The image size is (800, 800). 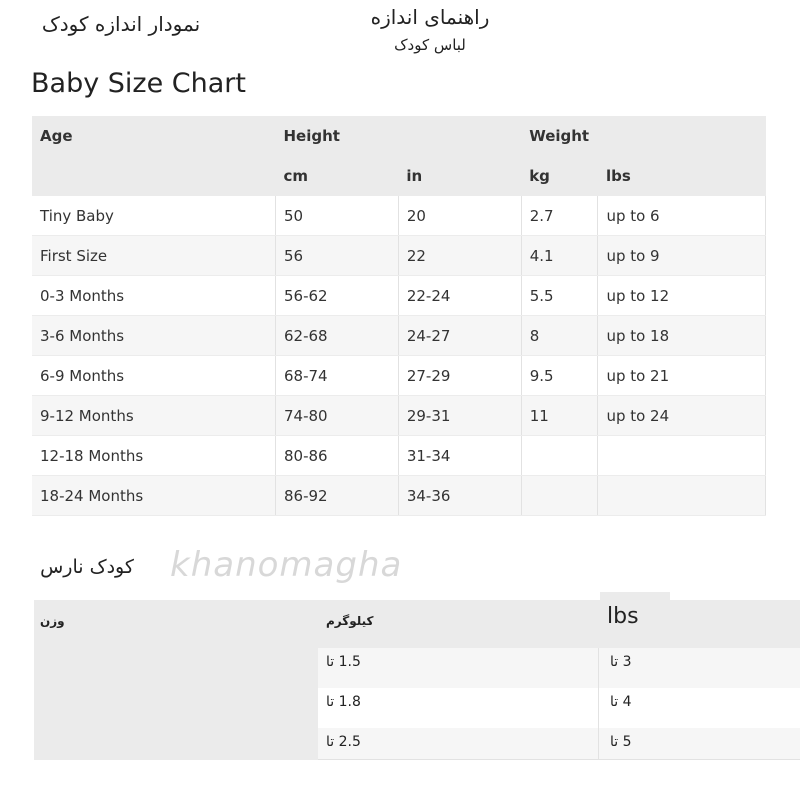 What do you see at coordinates (460, 295) in the screenshot?
I see `in-cell: 22-24` at bounding box center [460, 295].